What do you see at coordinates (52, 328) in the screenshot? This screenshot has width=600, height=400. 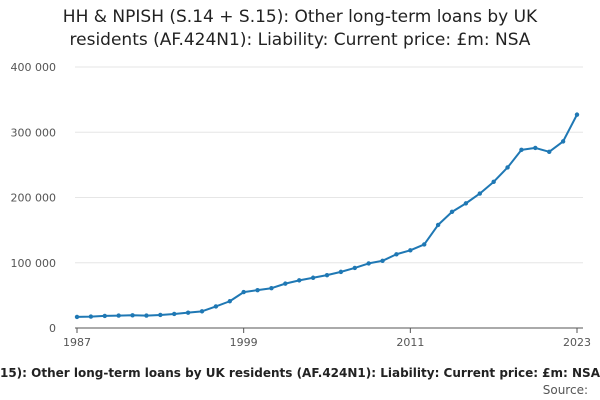 I see `y-tick-label: 0` at bounding box center [52, 328].